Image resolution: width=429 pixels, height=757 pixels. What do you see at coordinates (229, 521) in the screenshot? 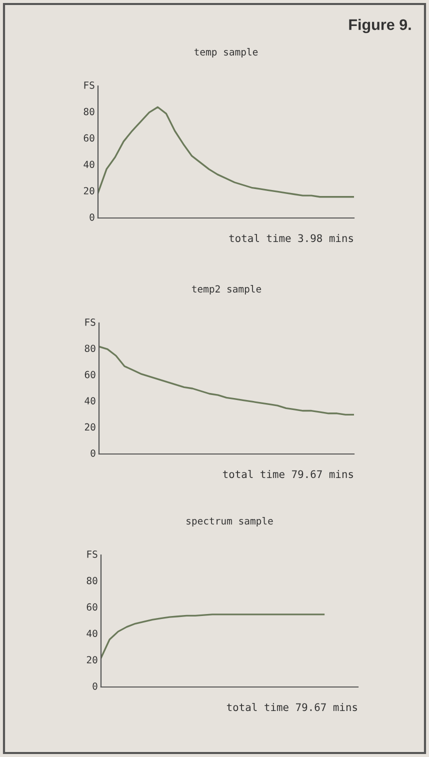
I see `chart-title: spectrum sample` at bounding box center [229, 521].